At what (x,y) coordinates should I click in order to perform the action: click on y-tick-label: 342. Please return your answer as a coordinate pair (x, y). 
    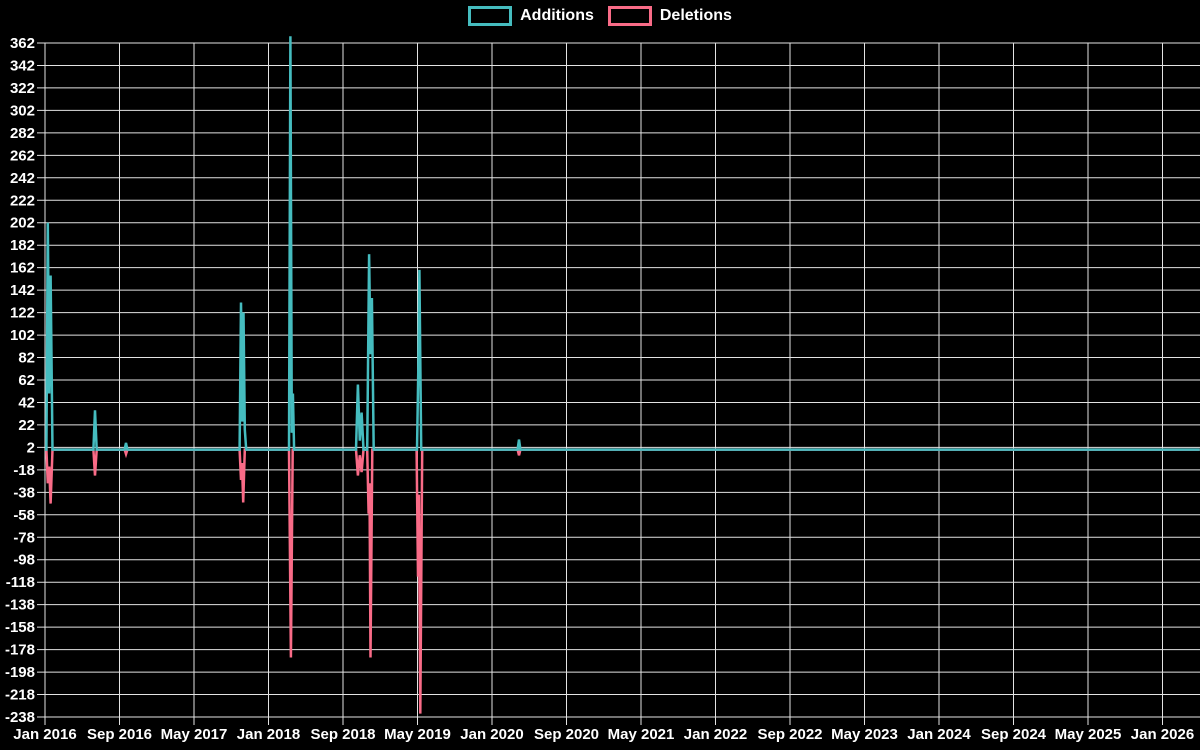
    Looking at the image, I should click on (22, 65).